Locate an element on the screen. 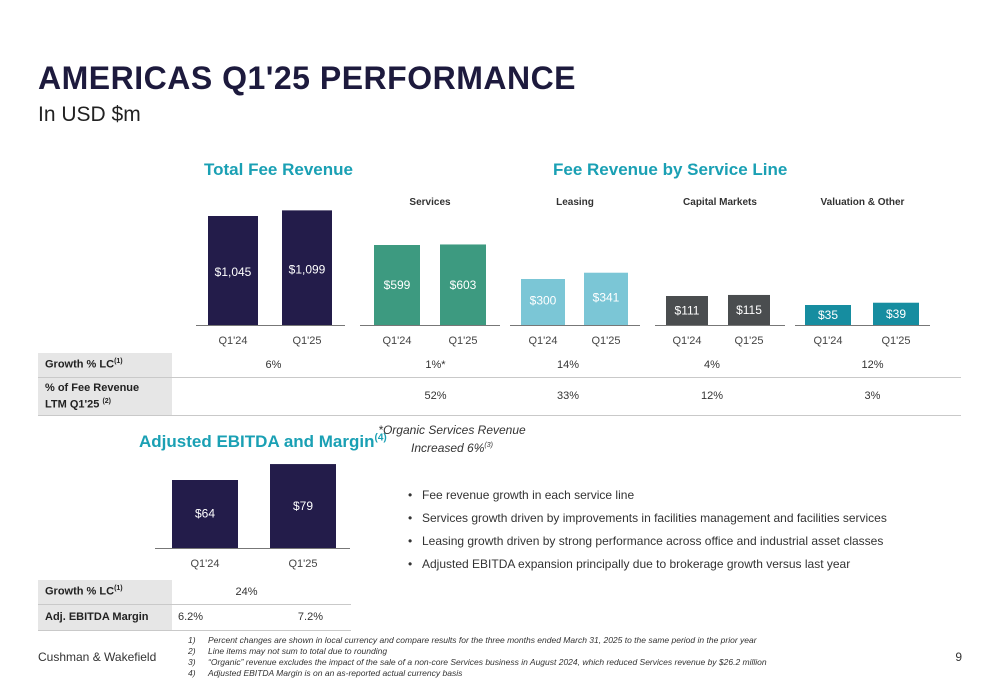 The height and width of the screenshot is (685, 1000). page-number: 9 is located at coordinates (958, 657).